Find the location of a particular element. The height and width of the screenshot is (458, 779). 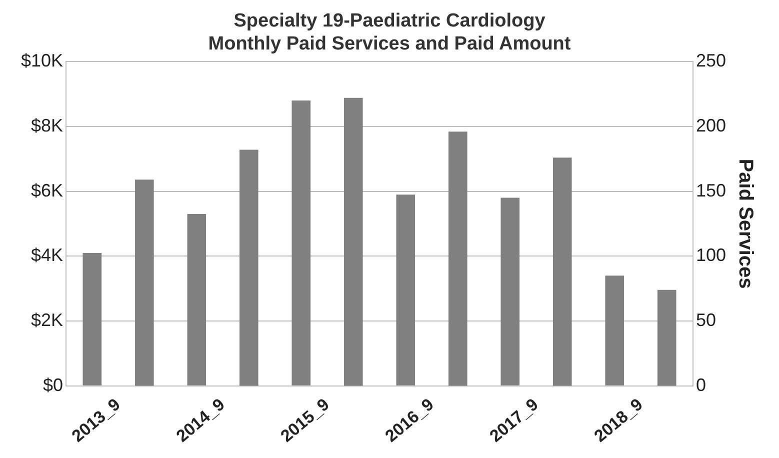

y2-tick-label: 200 is located at coordinates (711, 125).